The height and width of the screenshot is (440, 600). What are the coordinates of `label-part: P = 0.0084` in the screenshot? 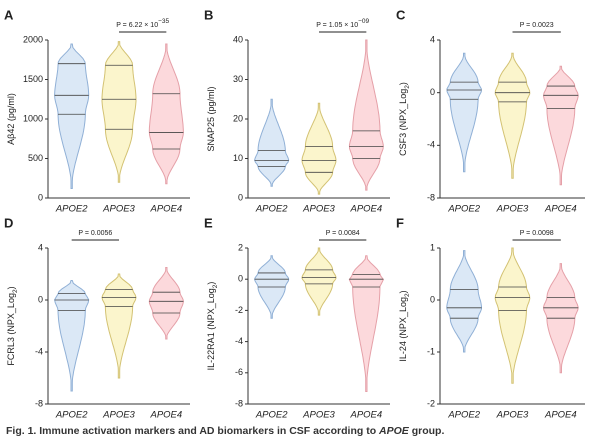 It's located at (343, 233).